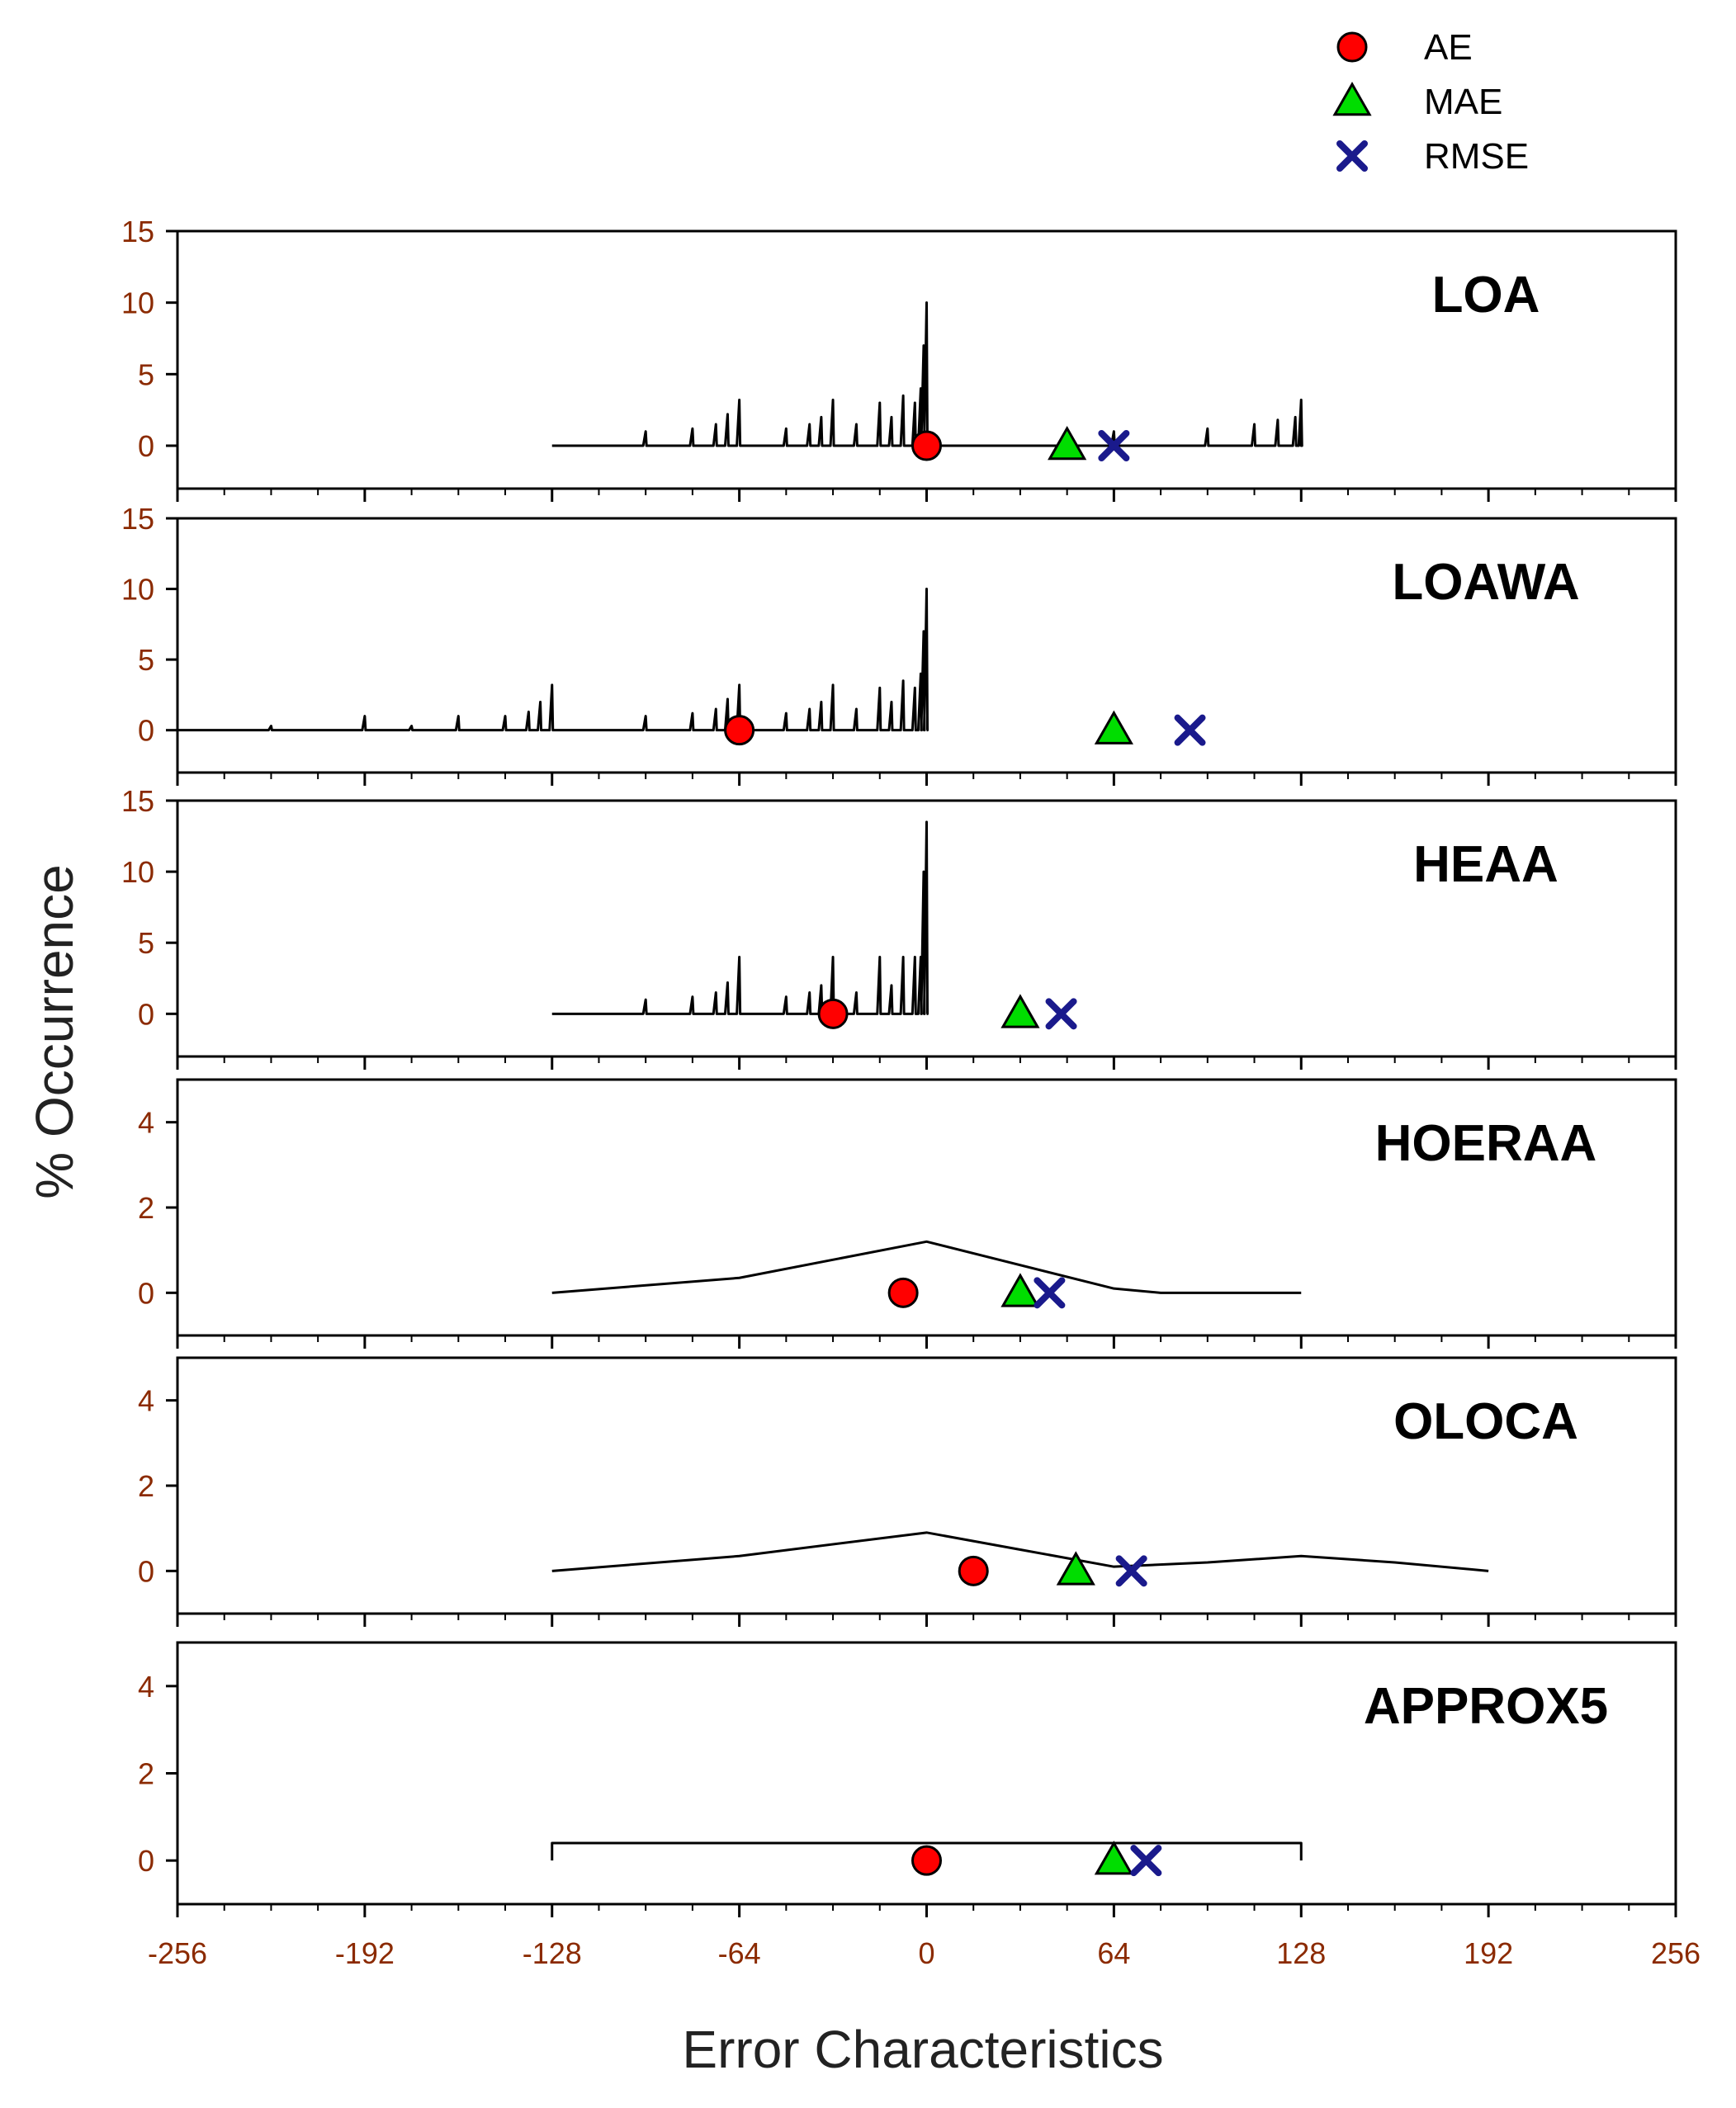 The height and width of the screenshot is (2108, 1736). Describe the element at coordinates (1352, 156) in the screenshot. I see `legend-marker-rmse` at that location.